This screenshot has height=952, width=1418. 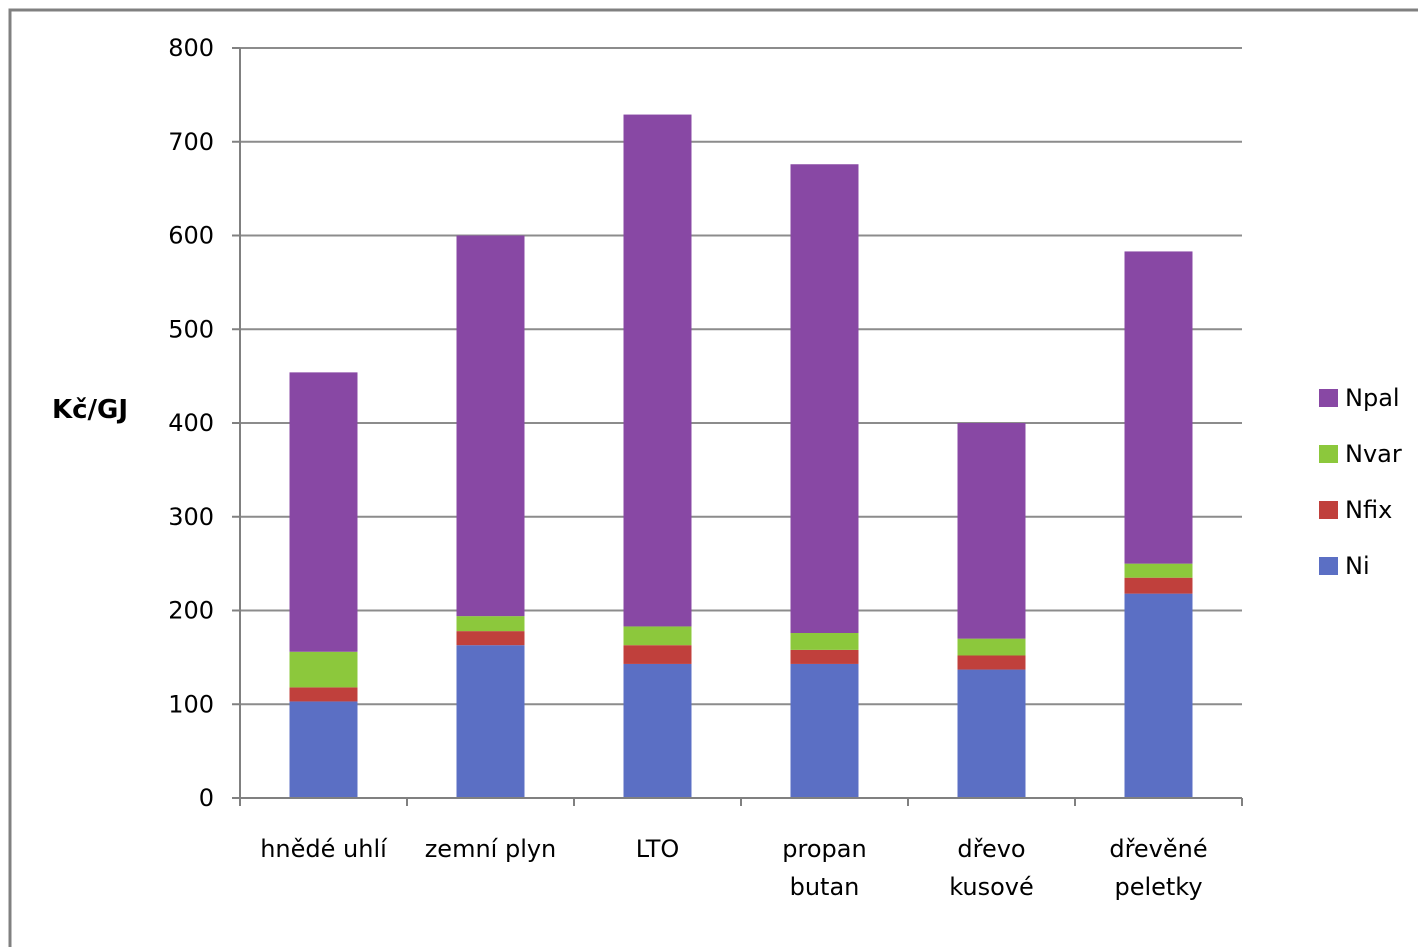 I want to click on legend-label-nvar: Nvar, so click(x=1373, y=454).